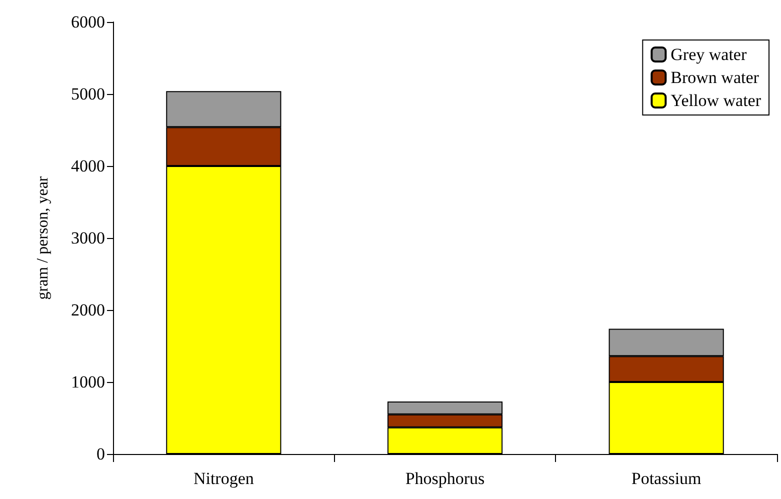  What do you see at coordinates (88, 310) in the screenshot?
I see `y-tick-label: 2000` at bounding box center [88, 310].